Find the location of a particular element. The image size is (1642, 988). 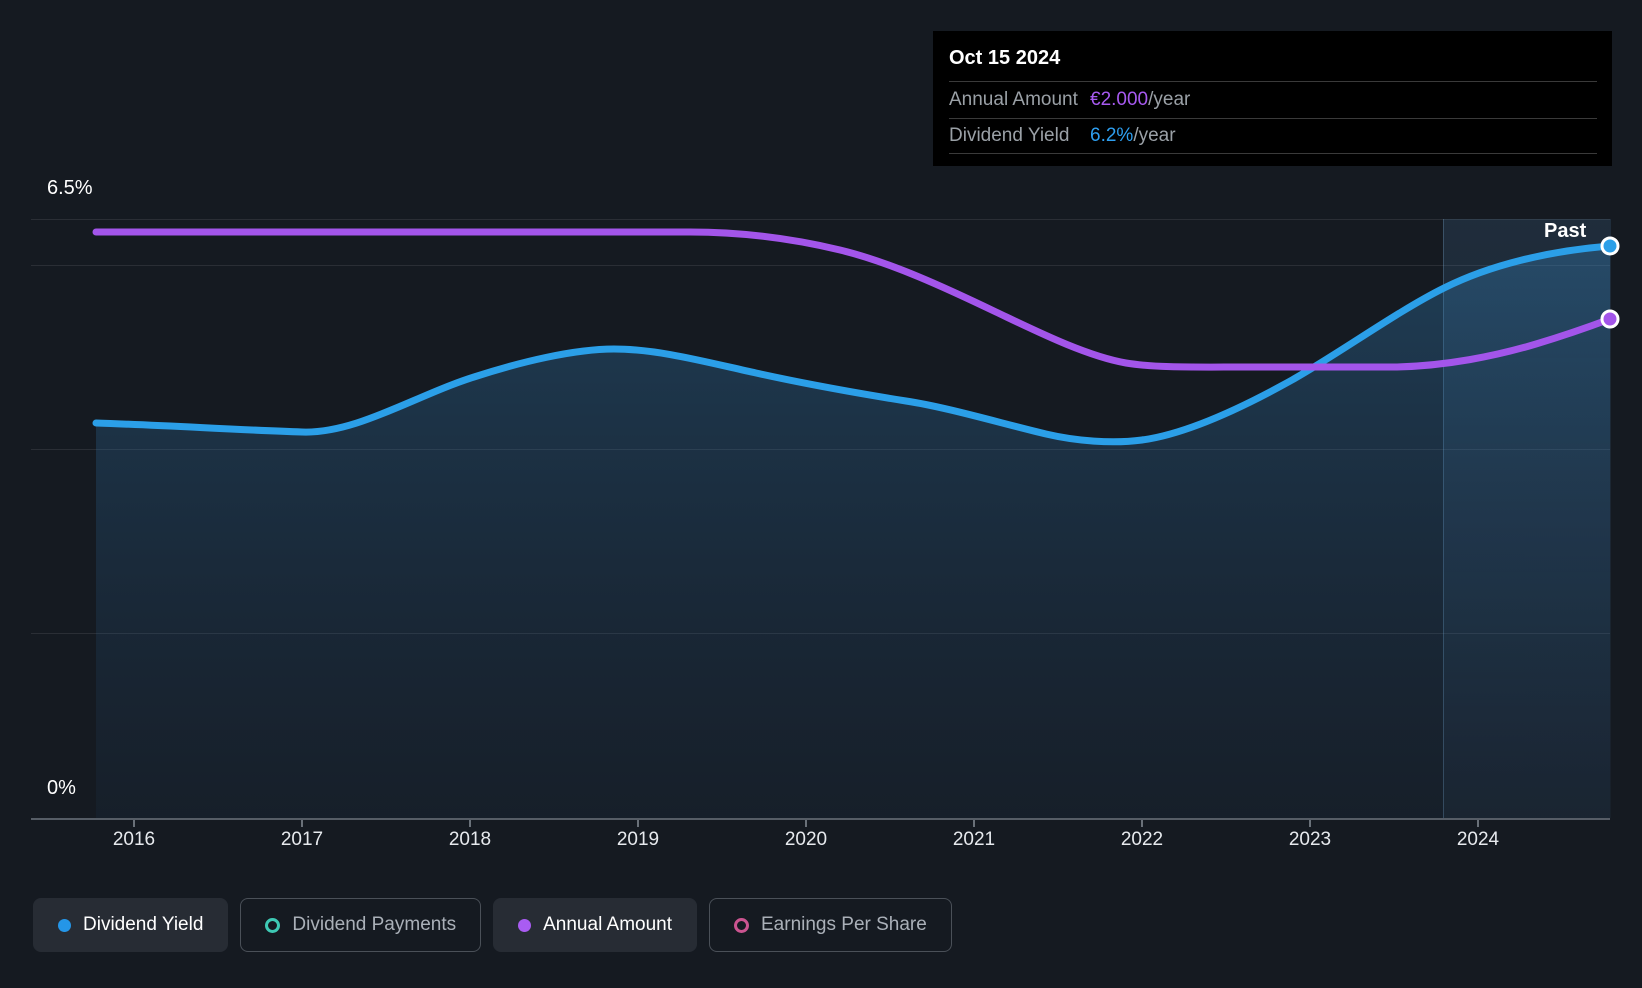

y-axis-min-label: 0% is located at coordinates (61, 788).